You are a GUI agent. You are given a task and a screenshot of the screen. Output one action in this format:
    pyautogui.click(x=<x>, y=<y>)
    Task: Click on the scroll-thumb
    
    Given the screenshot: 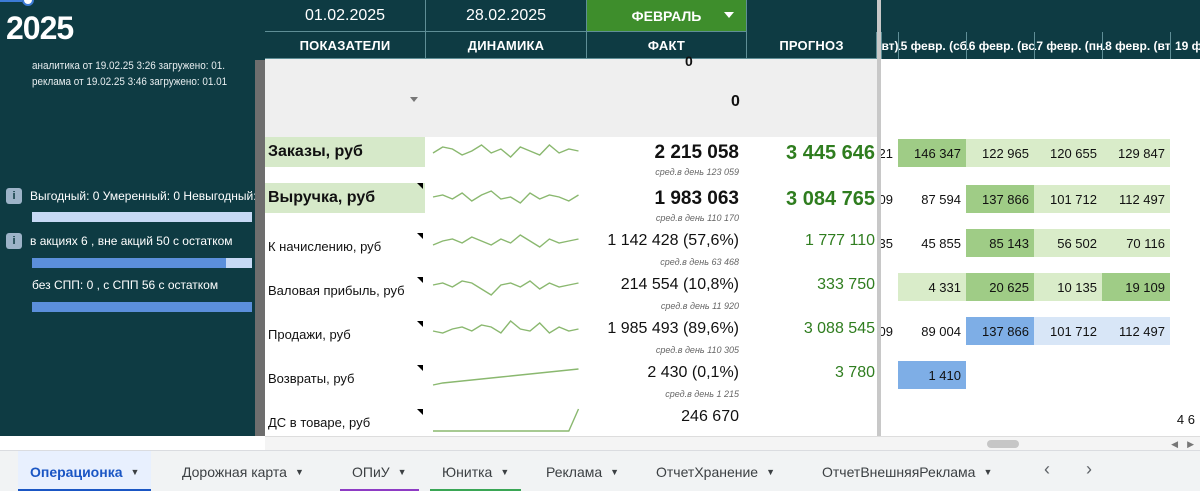 What is the action you would take?
    pyautogui.click(x=1003, y=444)
    